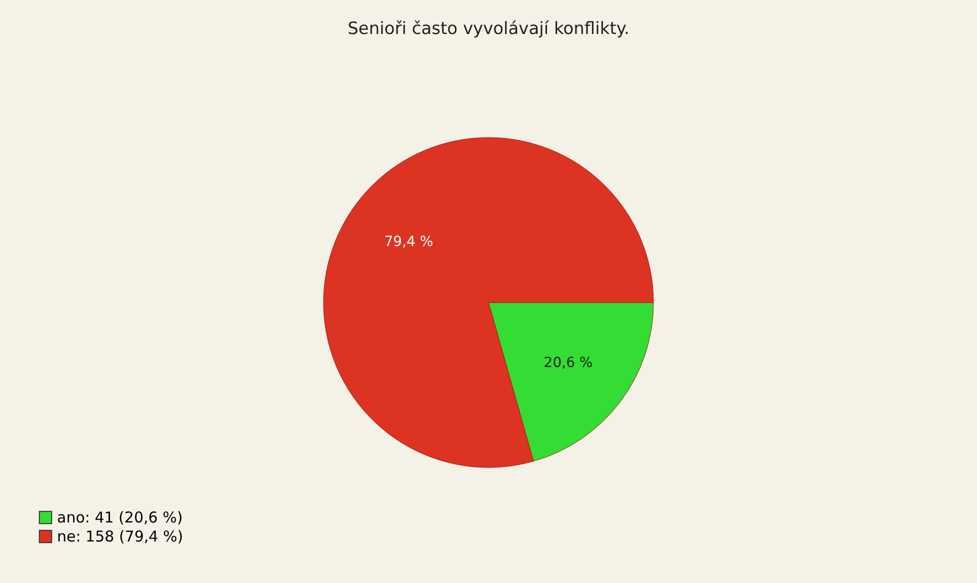  What do you see at coordinates (120, 537) in the screenshot?
I see `legend-label: ne: 158 (79,4 %)` at bounding box center [120, 537].